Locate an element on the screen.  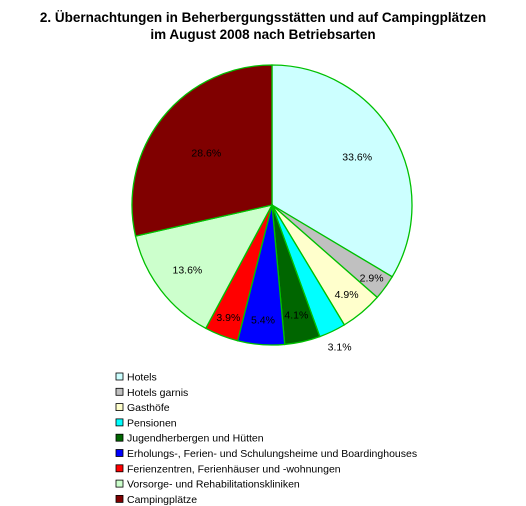
legend-swatch-pensionen is located at coordinates (119, 422).